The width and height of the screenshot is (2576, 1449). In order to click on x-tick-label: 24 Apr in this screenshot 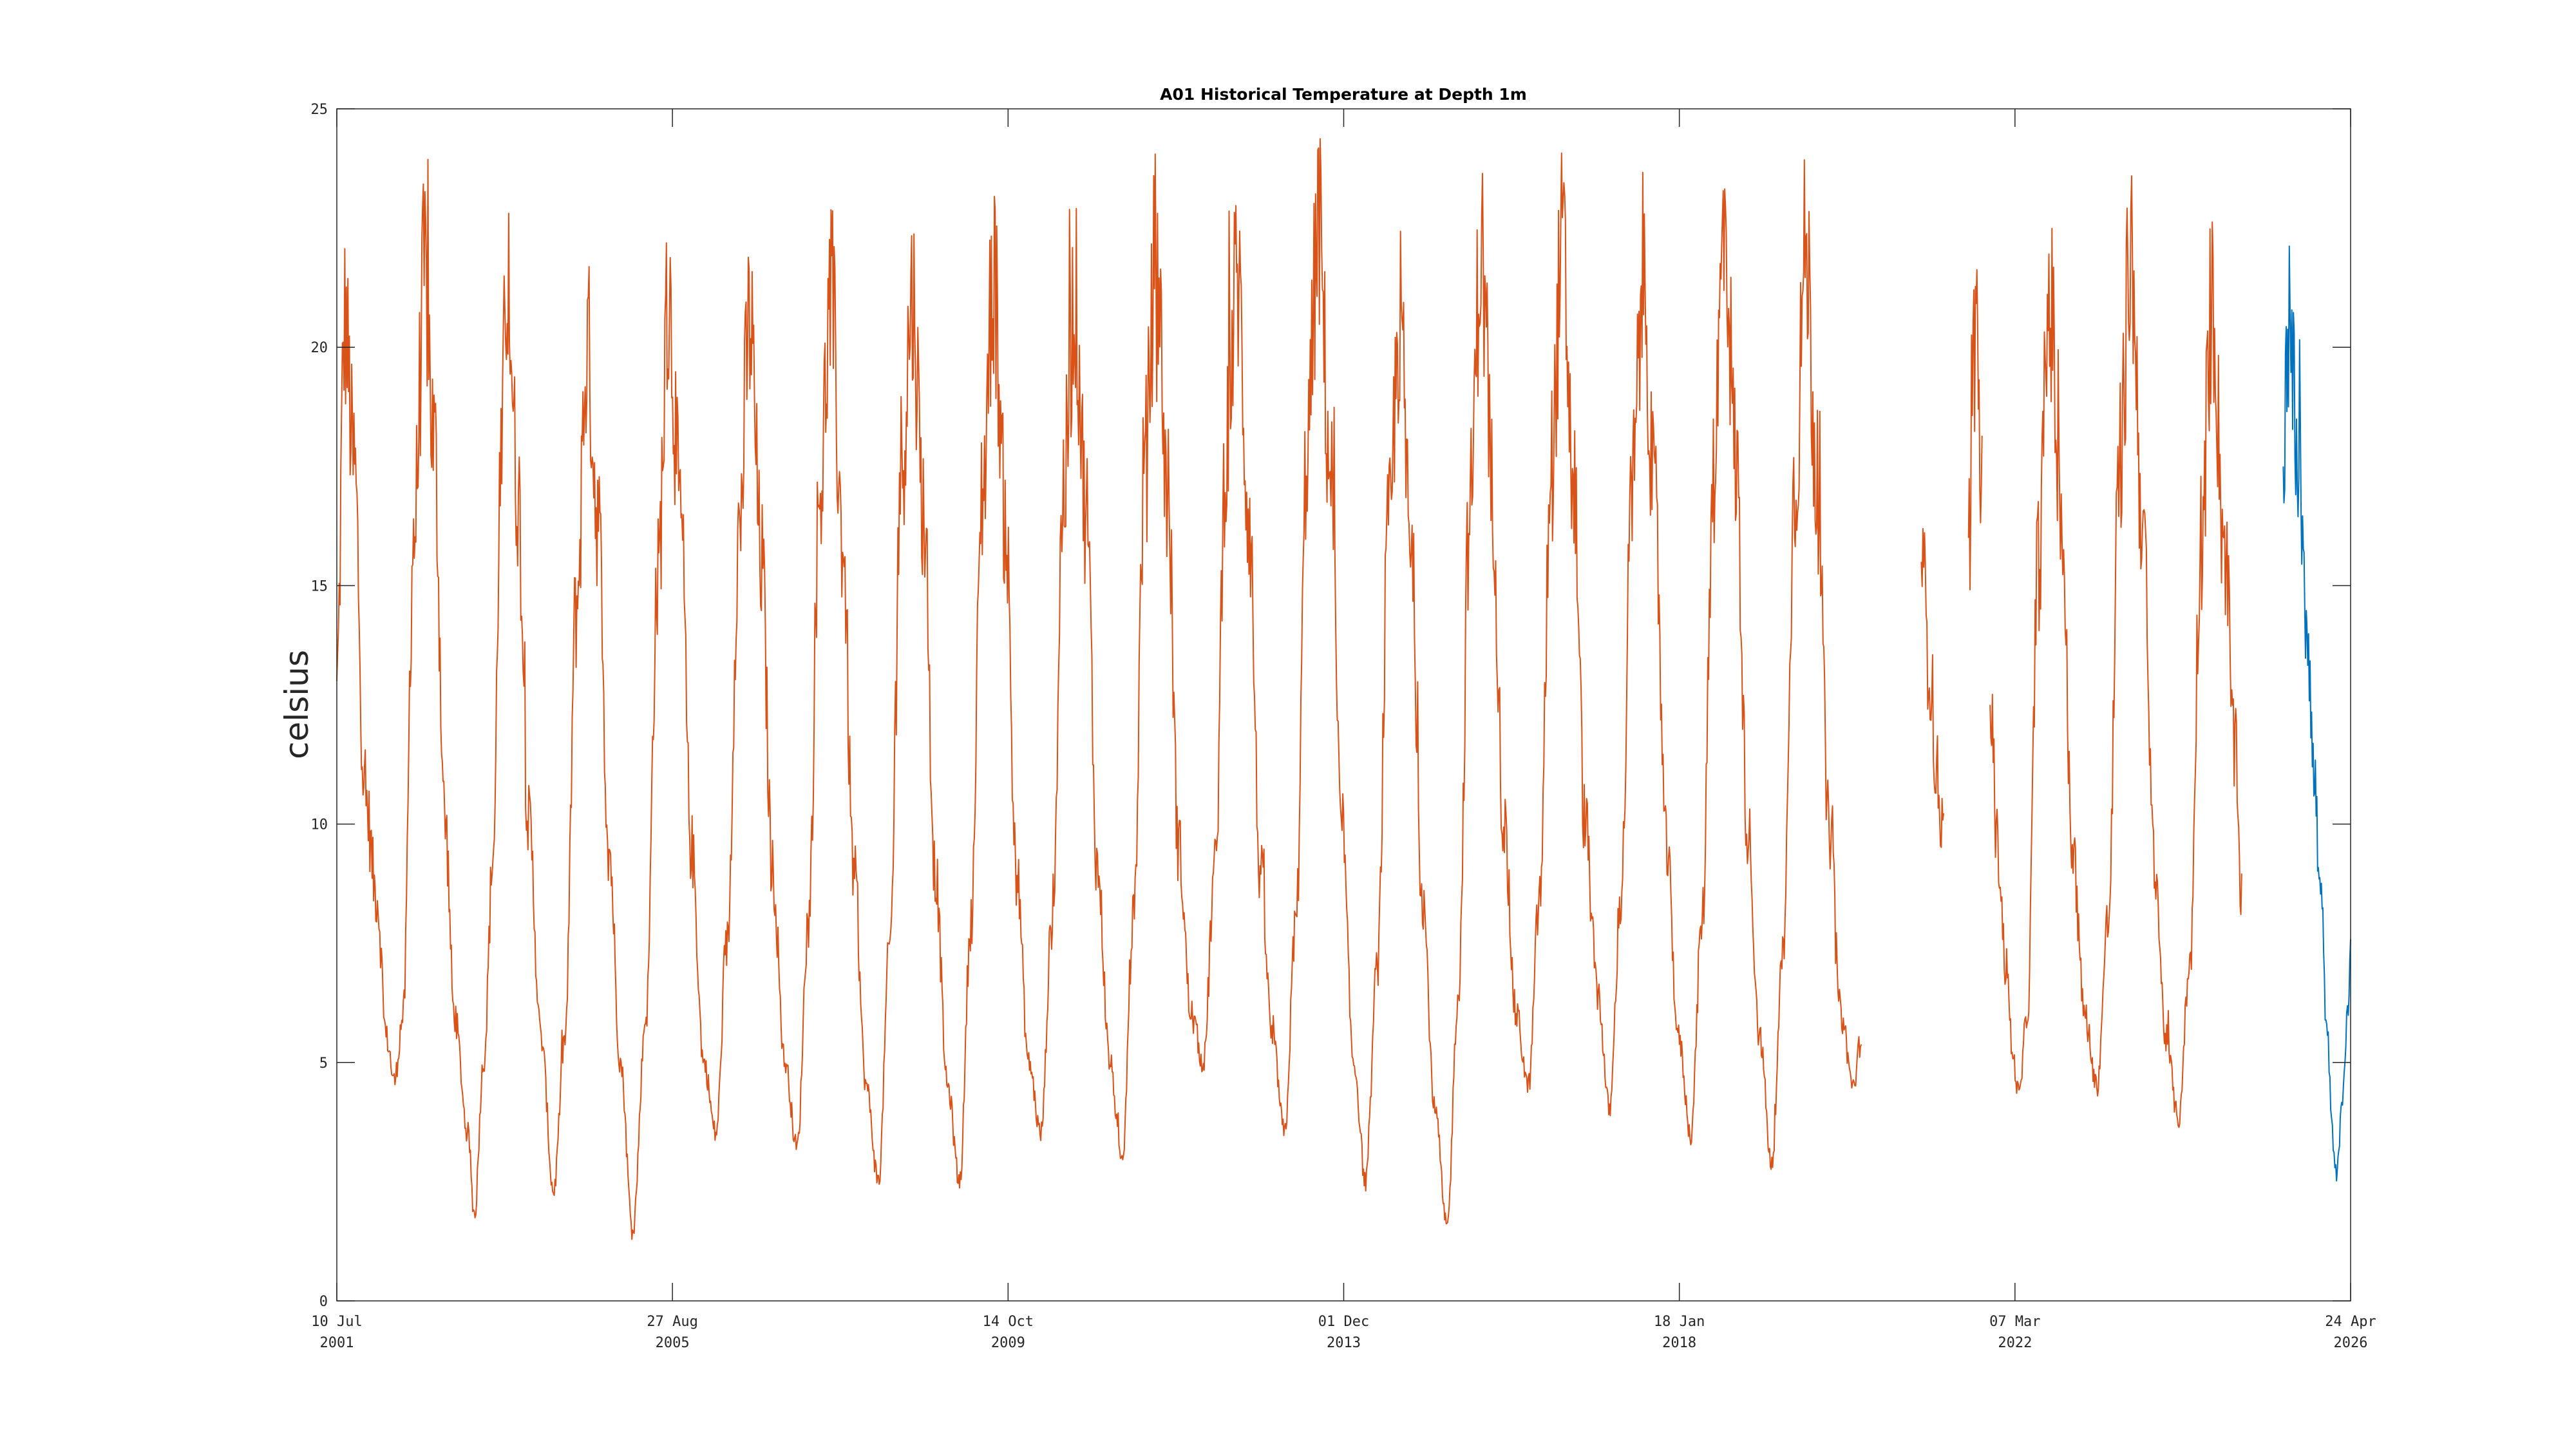, I will do `click(2350, 1322)`.